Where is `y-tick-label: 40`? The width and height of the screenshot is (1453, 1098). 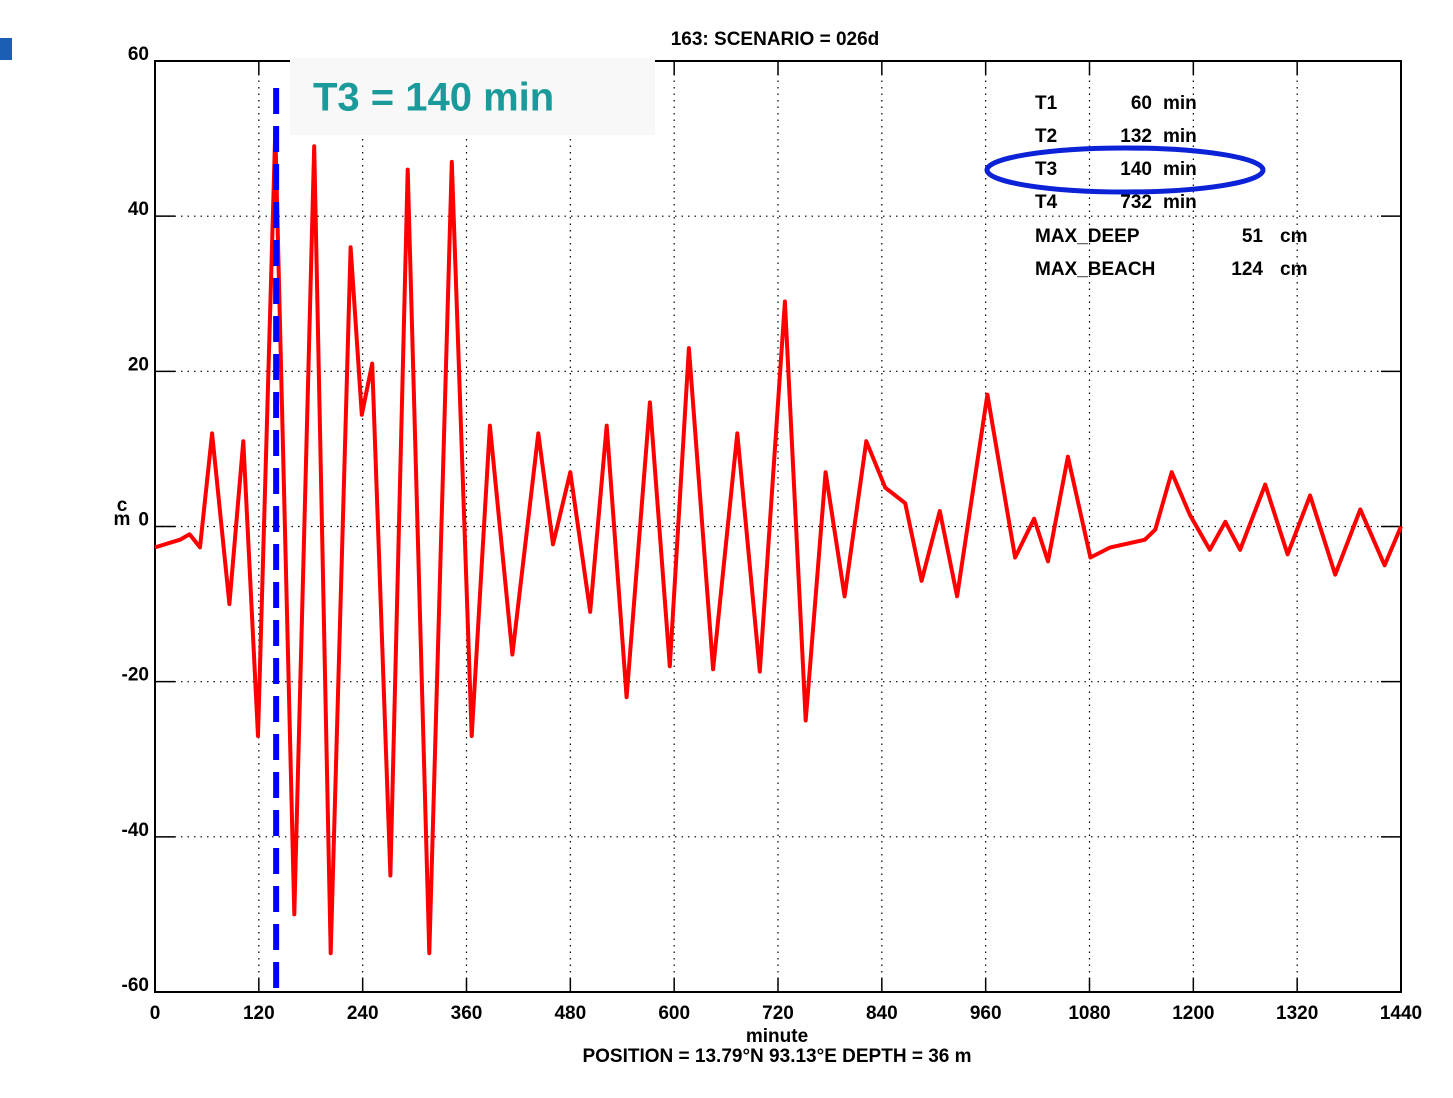
y-tick-label: 40 is located at coordinates (138, 209).